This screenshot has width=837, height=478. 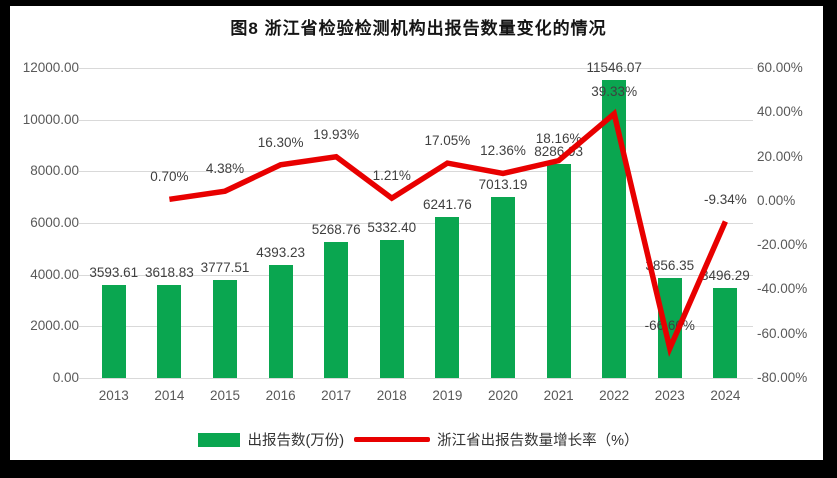 I want to click on bar-2013, so click(x=113, y=331).